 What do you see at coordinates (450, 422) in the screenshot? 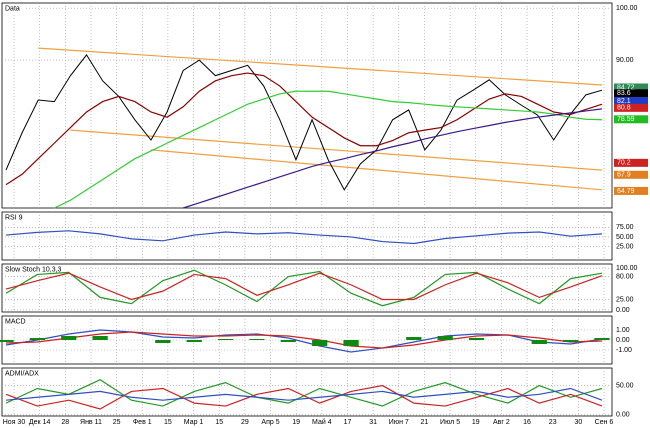
I see `x-tick-label: Июл 5` at bounding box center [450, 422].